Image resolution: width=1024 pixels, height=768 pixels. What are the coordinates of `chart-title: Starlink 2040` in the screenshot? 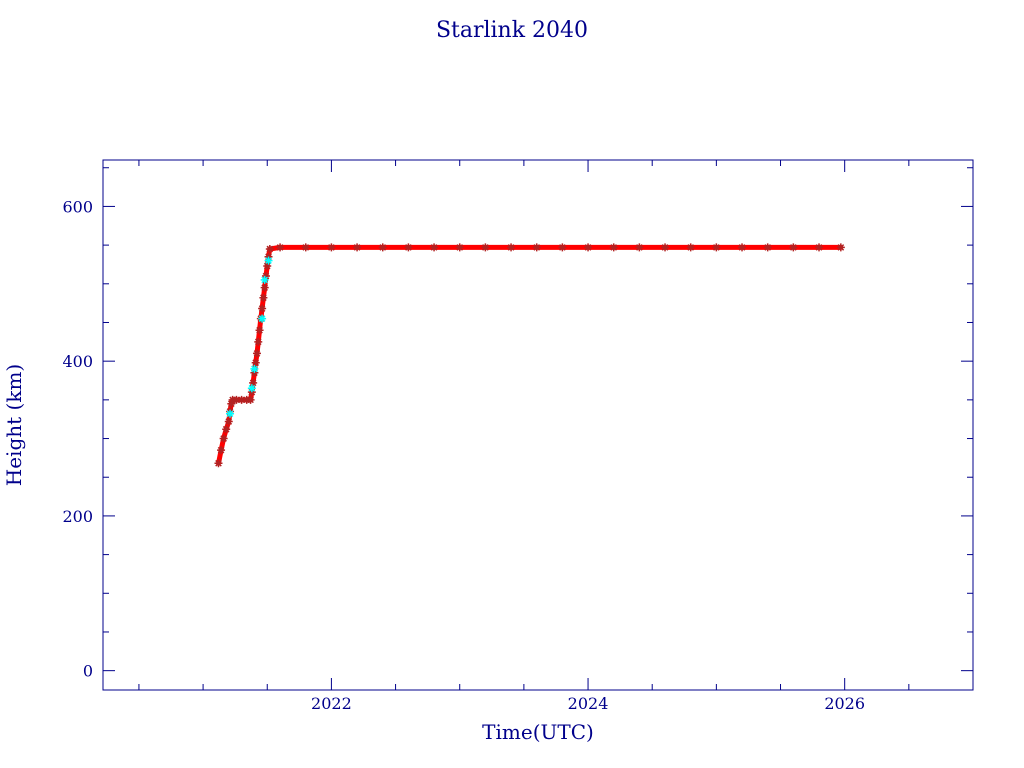 It's located at (512, 30).